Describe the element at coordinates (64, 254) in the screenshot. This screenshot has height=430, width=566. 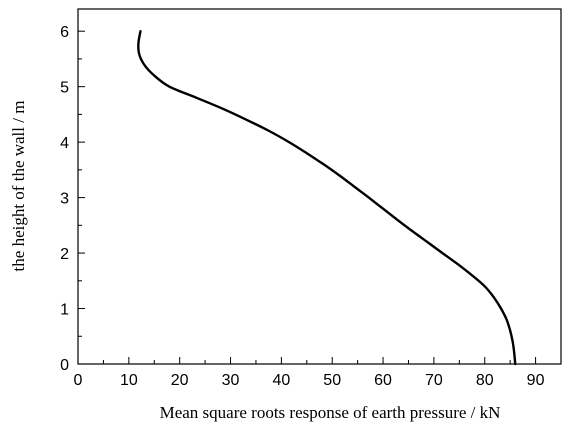
I see `y-tick-label: 2` at that location.